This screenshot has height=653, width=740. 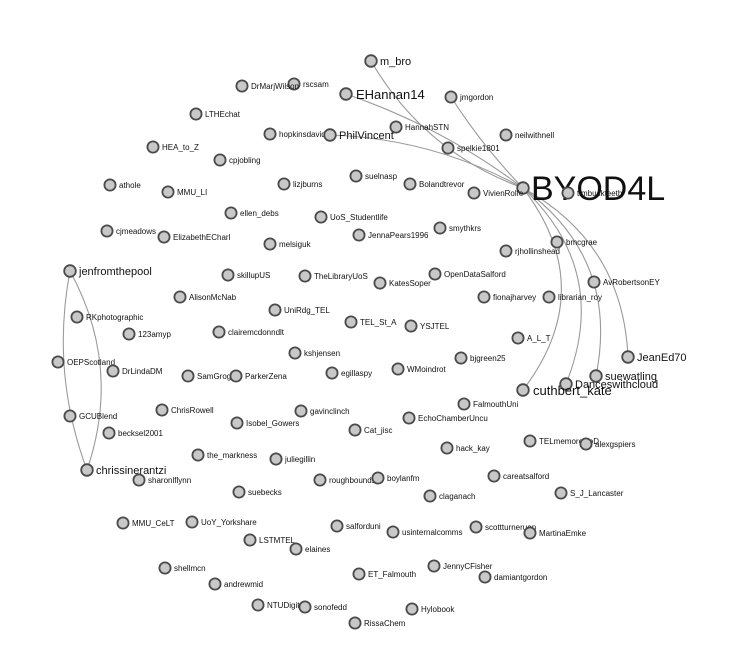 What do you see at coordinates (182, 568) in the screenshot?
I see `node-shellmcn: shellmcn` at bounding box center [182, 568].